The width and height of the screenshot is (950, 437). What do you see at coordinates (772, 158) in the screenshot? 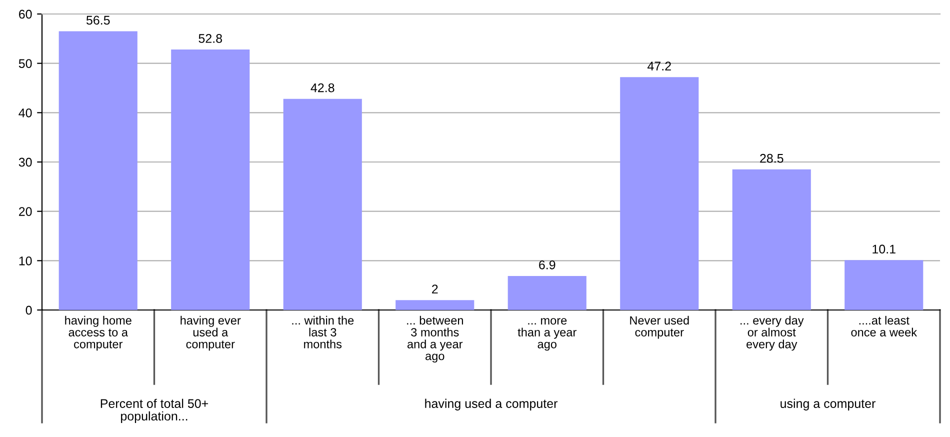
I see `data-label: 28.5` at bounding box center [772, 158].